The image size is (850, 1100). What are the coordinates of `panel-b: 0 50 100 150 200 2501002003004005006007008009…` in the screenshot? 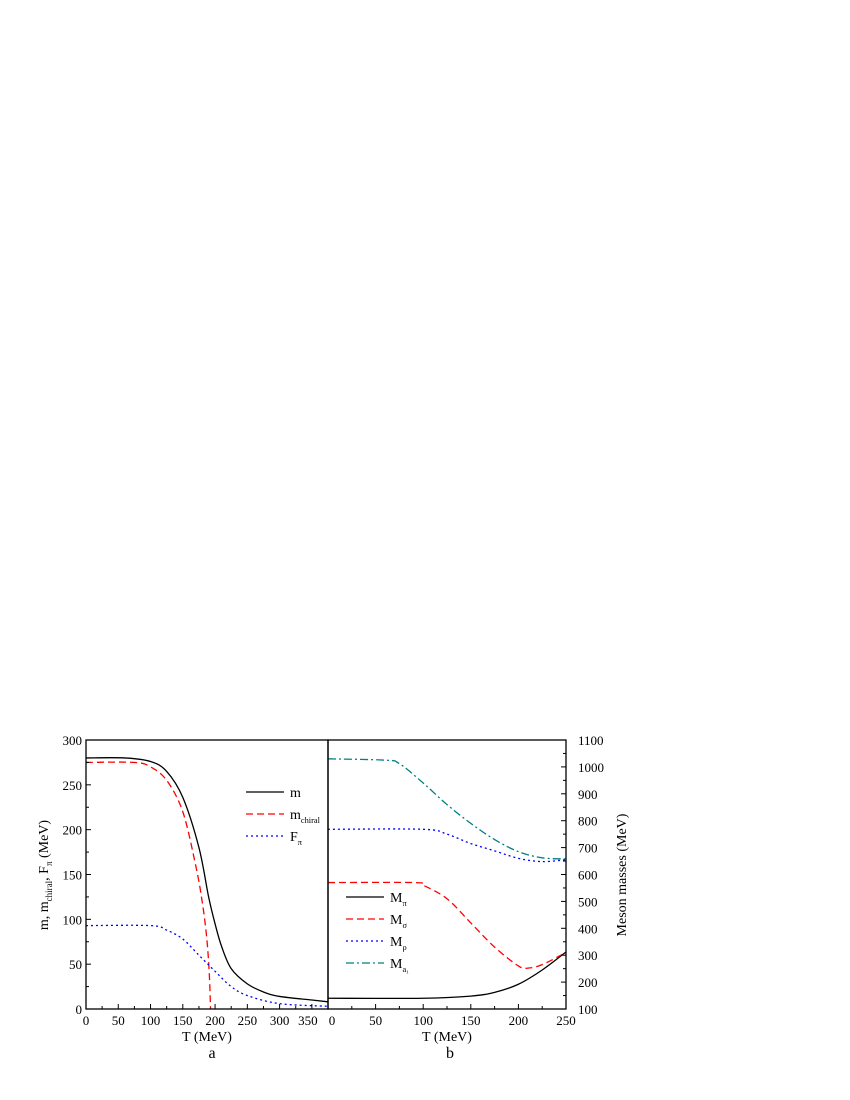 It's located at (465, 889).